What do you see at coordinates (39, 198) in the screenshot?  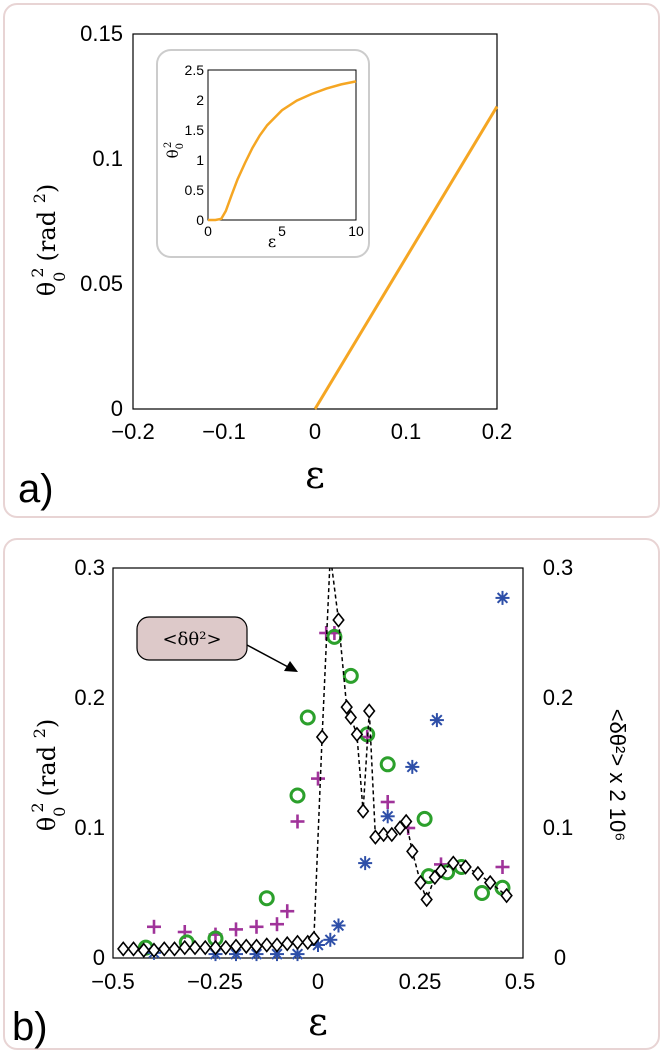 I see `a-ylabel-unit-sup: 2` at bounding box center [39, 198].